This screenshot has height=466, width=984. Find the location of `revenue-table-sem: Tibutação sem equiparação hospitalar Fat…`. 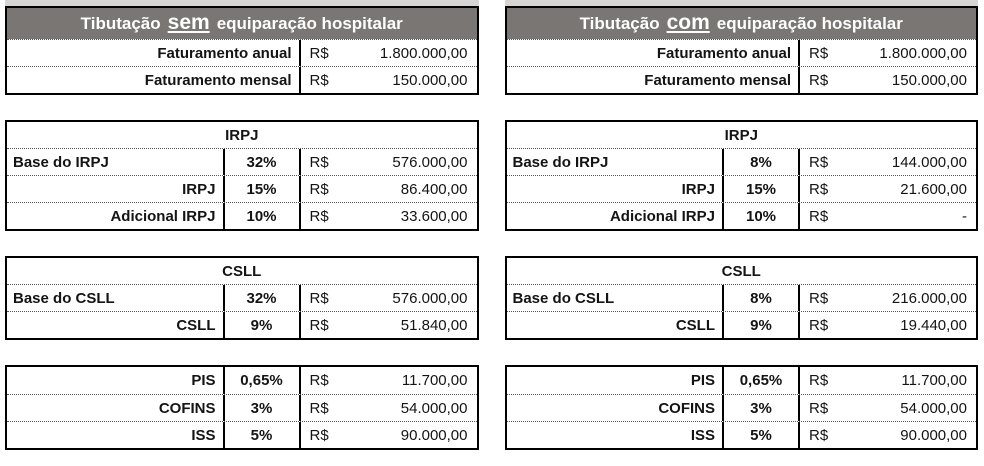

revenue-table-sem: Tibutação sem equiparação hospitalar Fat… is located at coordinates (242, 50).